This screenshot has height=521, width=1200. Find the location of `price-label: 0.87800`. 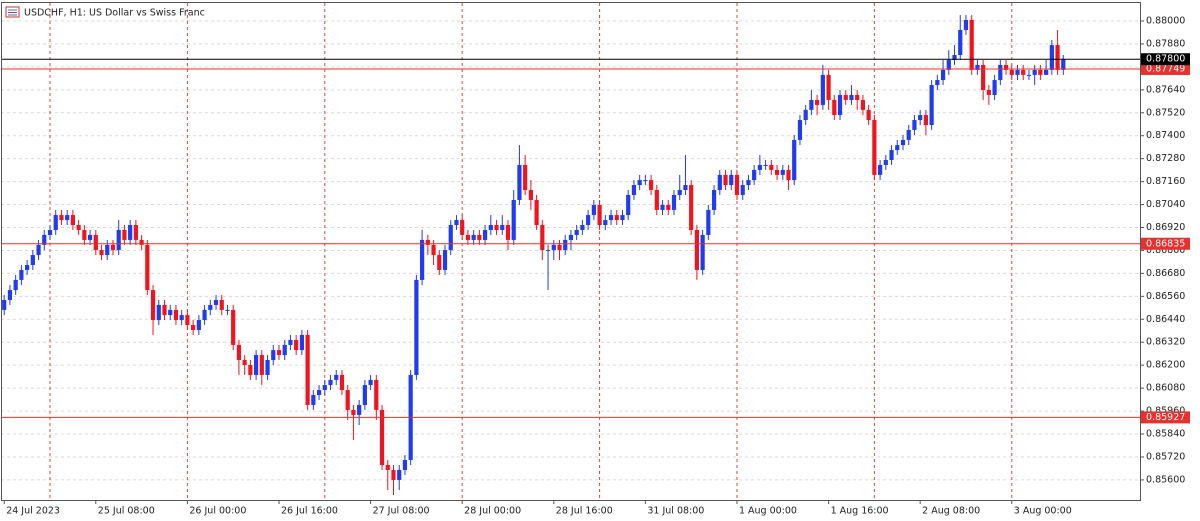

price-label: 0.87800 is located at coordinates (1165, 59).